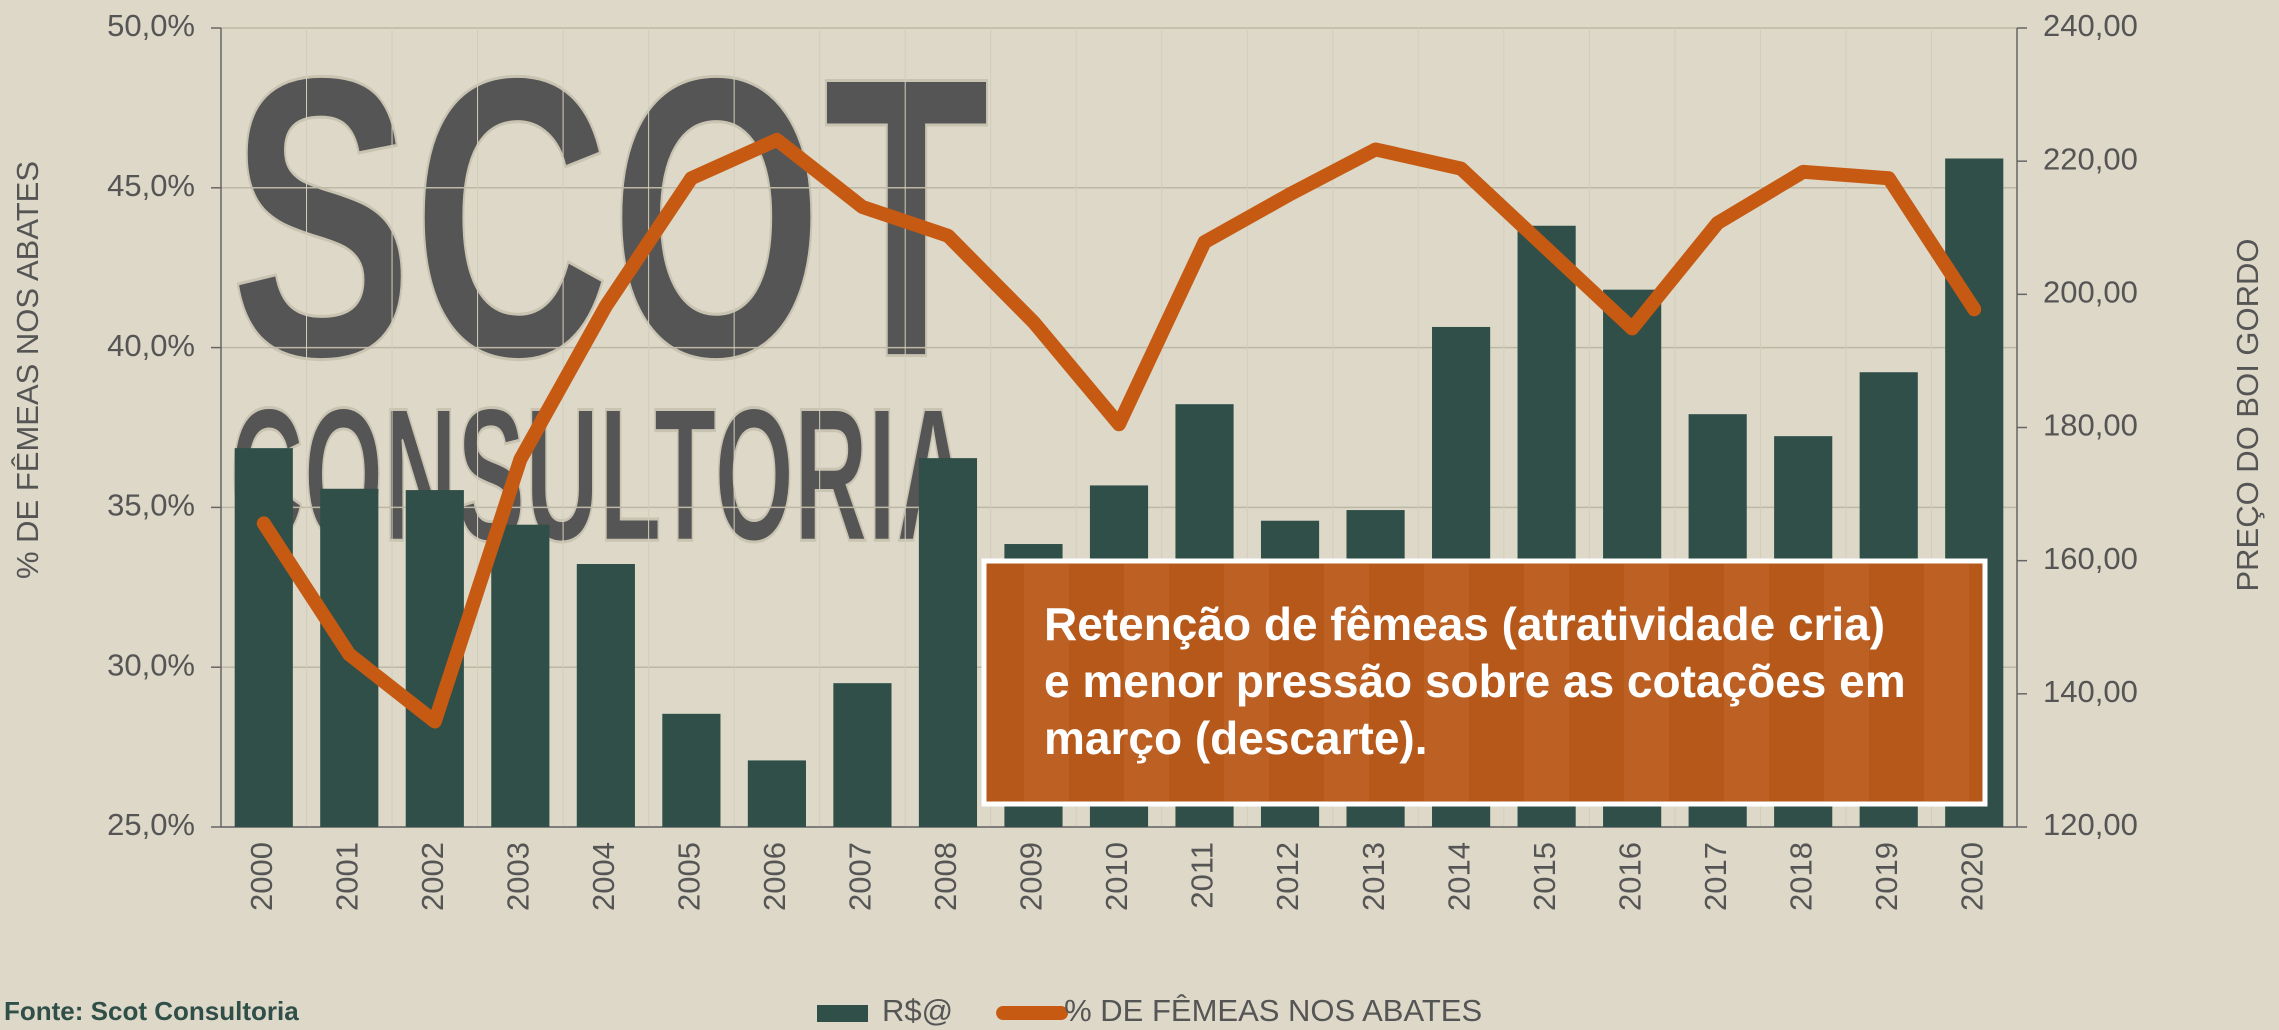  I want to click on x-tick-label: 2005, so click(689, 876).